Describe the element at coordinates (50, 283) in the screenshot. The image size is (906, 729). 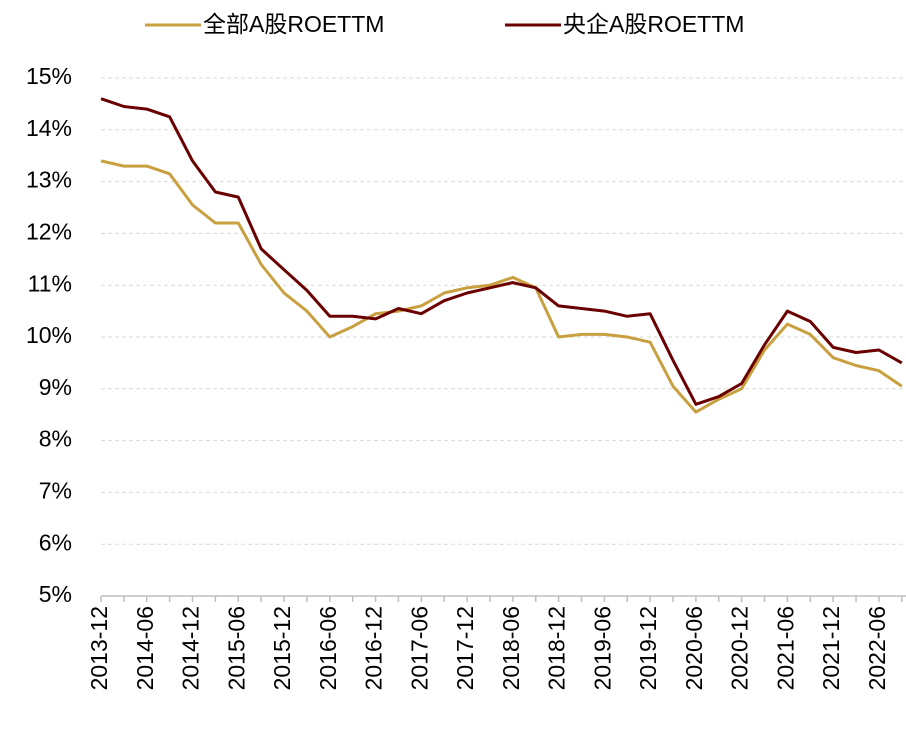
I see `y-tick-label: 11%` at that location.